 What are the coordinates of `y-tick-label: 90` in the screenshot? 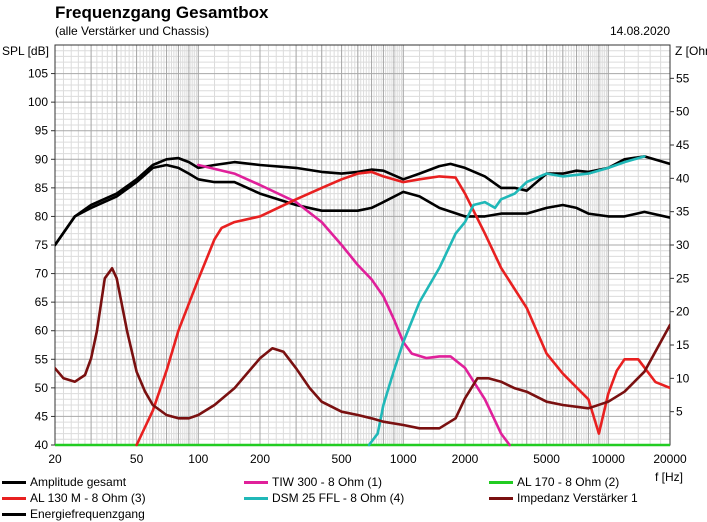 It's located at (42, 159).